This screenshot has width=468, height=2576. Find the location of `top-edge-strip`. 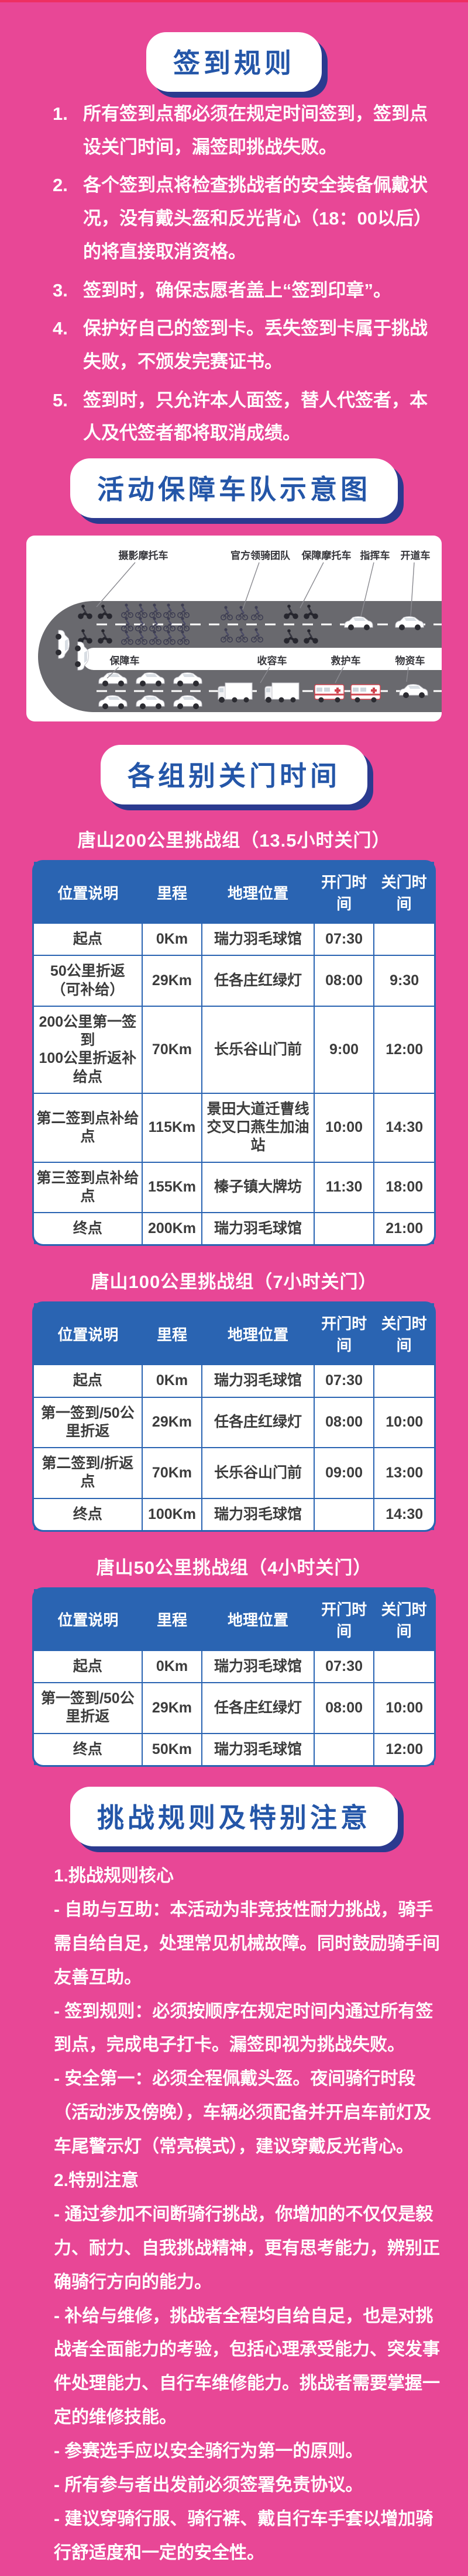

top-edge-strip is located at coordinates (234, 1).